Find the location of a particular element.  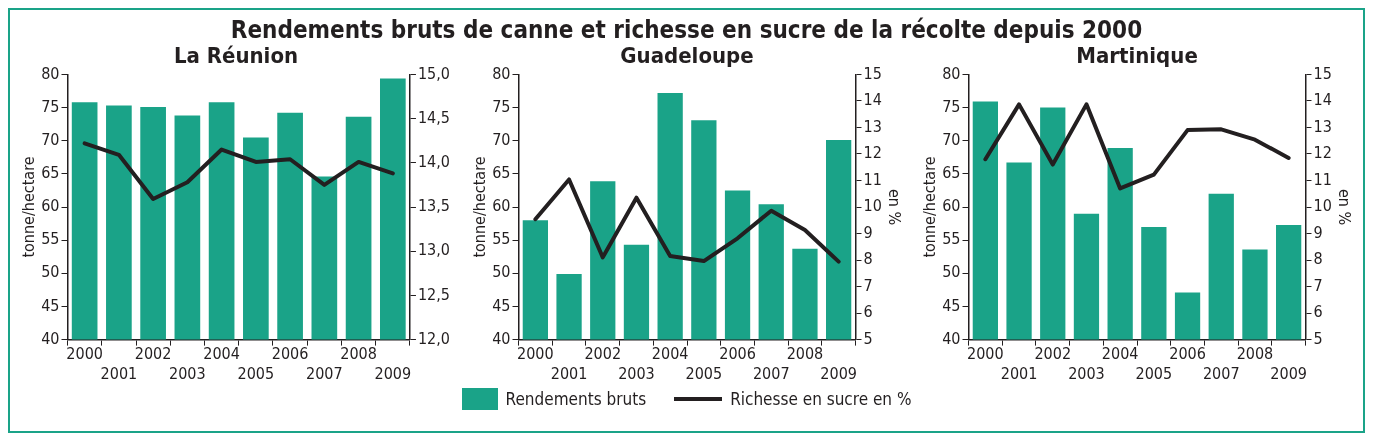

y2-tick-label: 12,5 is located at coordinates (434, 294).